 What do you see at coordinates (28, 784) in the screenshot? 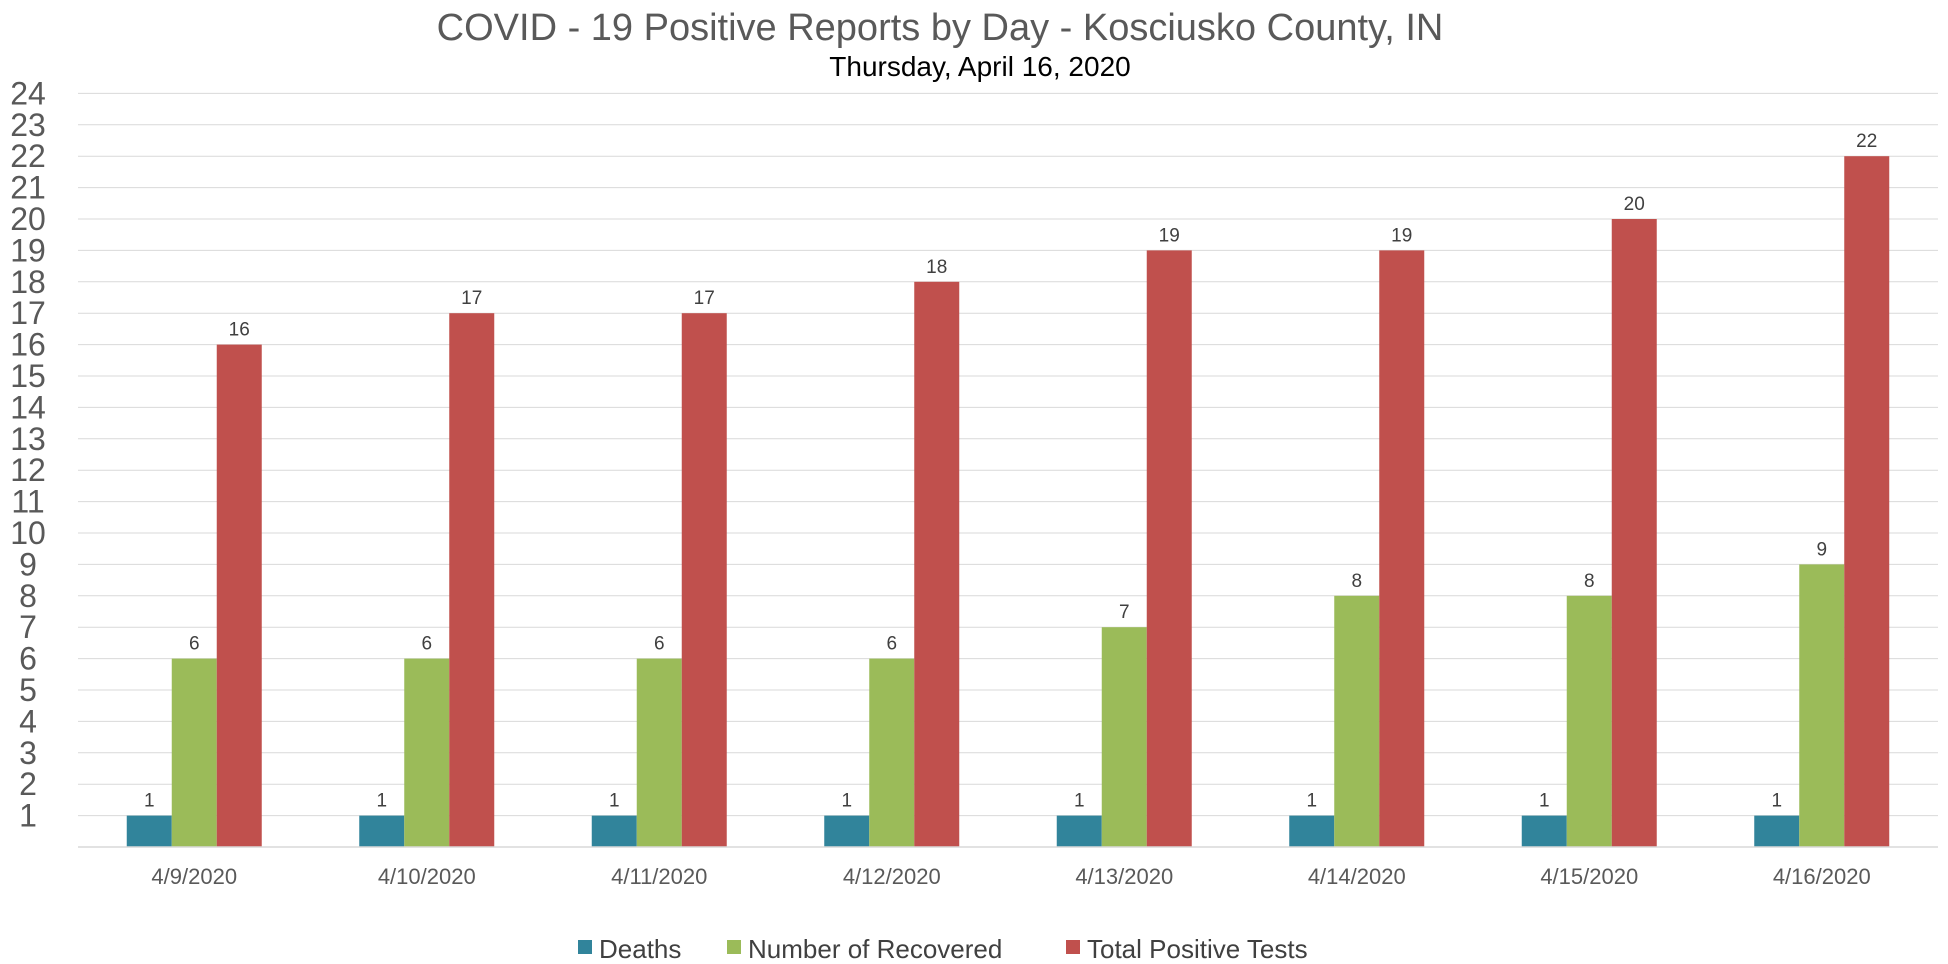
I see `y-tick-label: 2` at bounding box center [28, 784].